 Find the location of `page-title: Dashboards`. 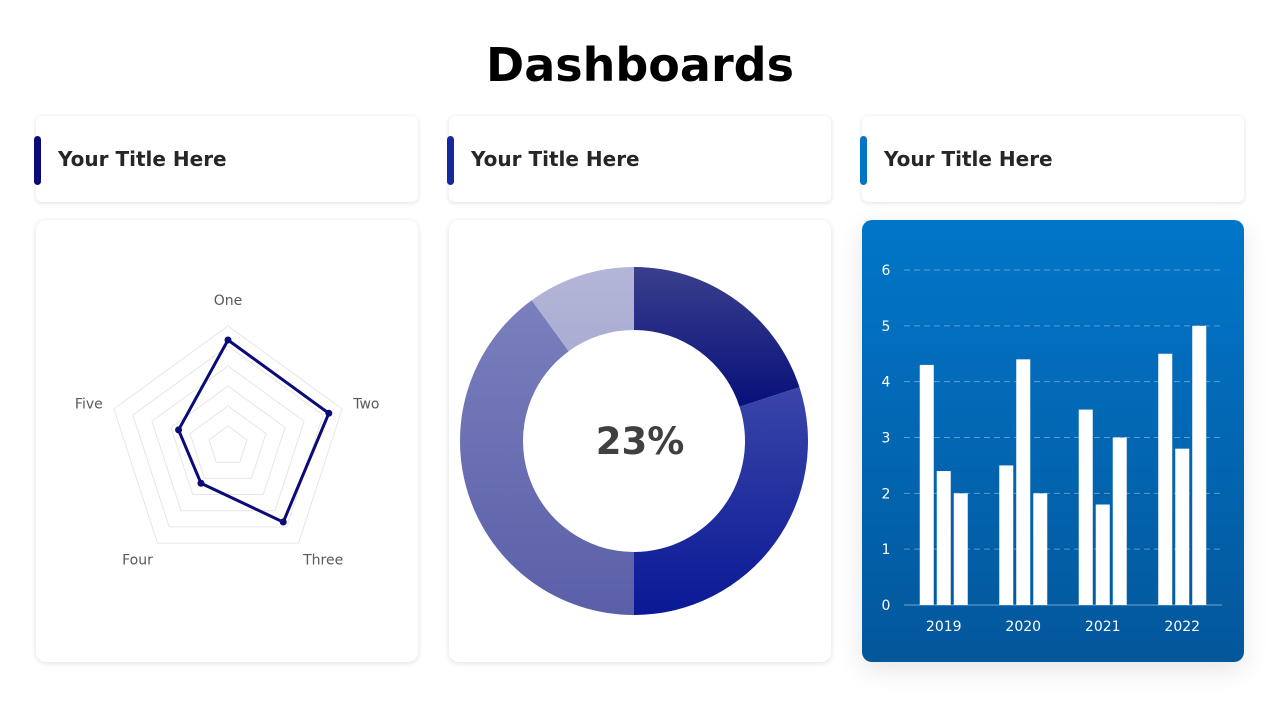

page-title: Dashboards is located at coordinates (640, 65).